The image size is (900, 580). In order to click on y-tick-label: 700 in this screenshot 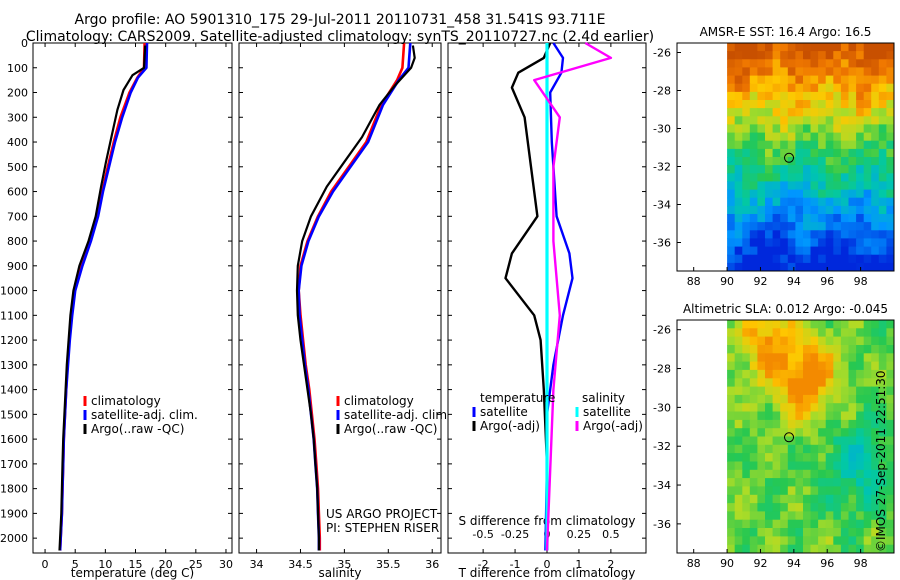, I will do `click(17, 216)`.